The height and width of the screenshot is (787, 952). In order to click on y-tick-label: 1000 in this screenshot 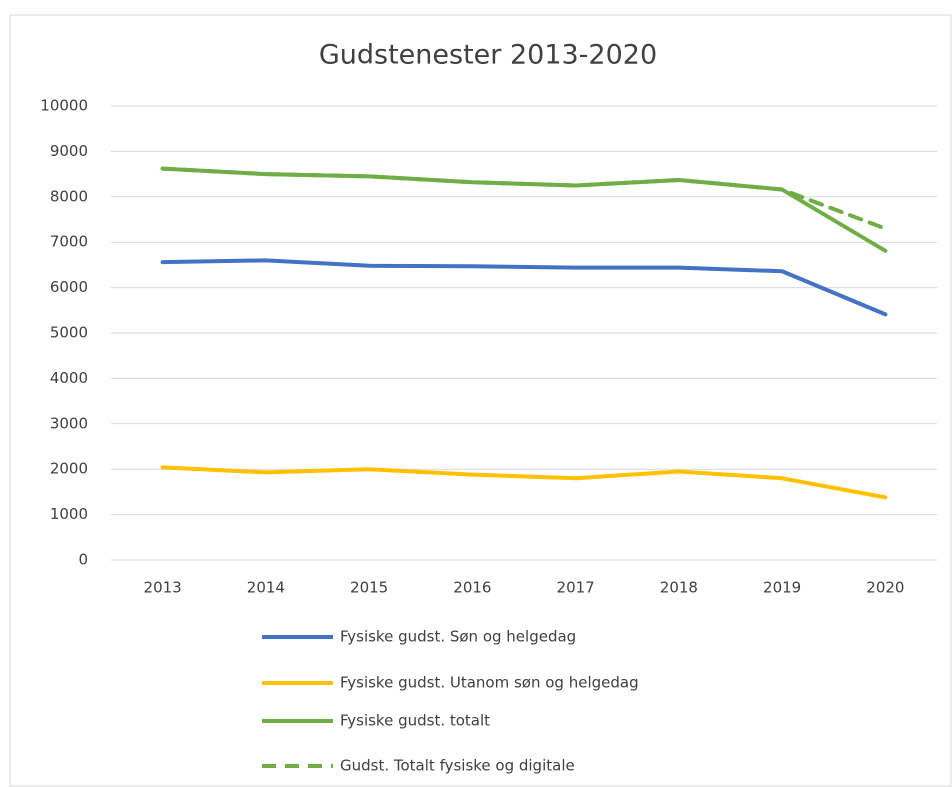, I will do `click(69, 514)`.